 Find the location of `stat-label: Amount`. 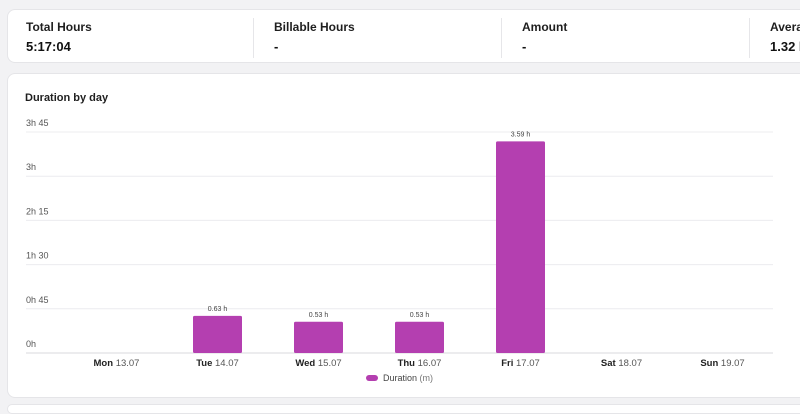

stat-label: Amount is located at coordinates (545, 27).